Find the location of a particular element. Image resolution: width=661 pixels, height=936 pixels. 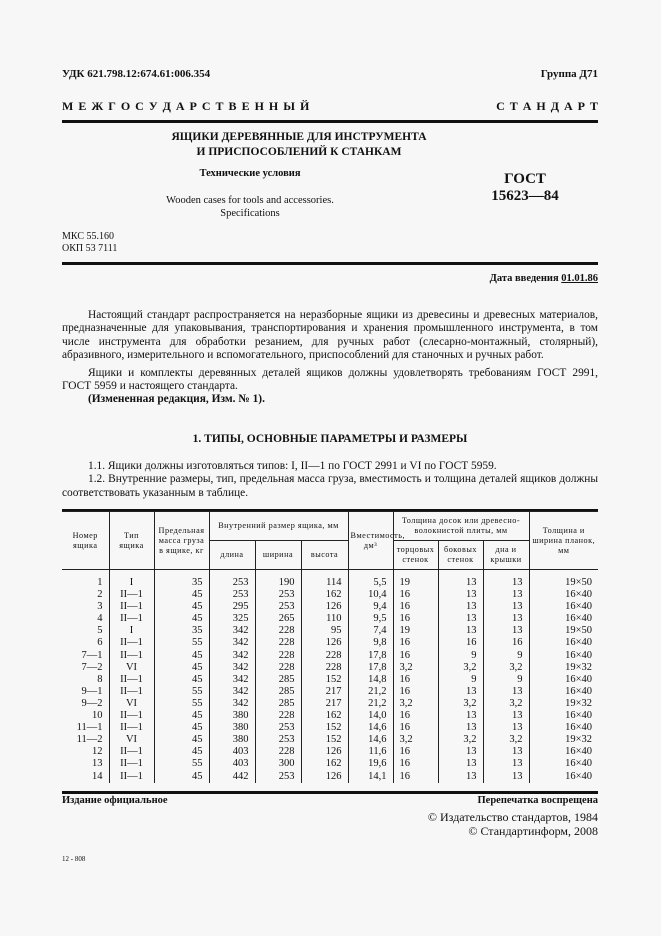

english-line-2: Specifications is located at coordinates (250, 213).